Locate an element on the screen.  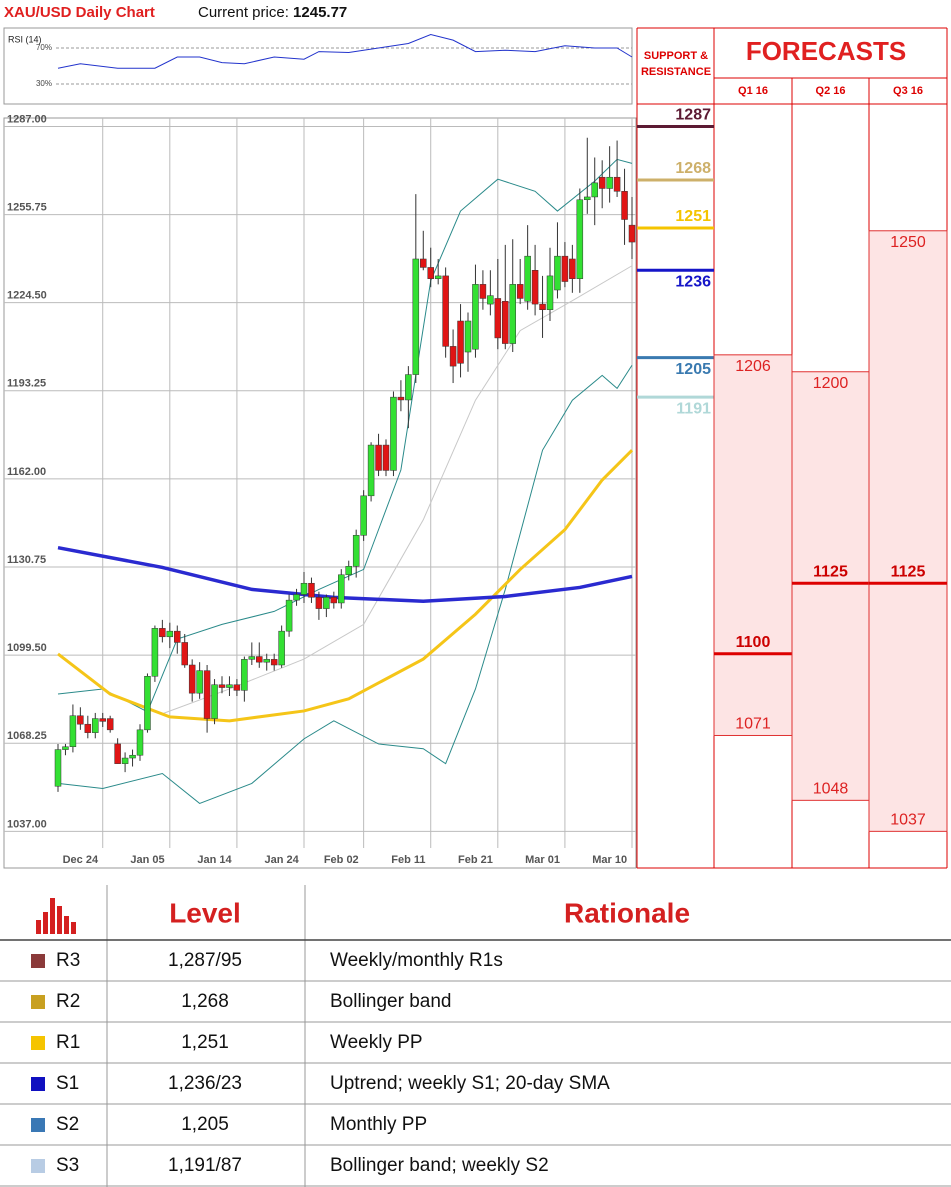
level-label: 1268 is located at coordinates (693, 168).